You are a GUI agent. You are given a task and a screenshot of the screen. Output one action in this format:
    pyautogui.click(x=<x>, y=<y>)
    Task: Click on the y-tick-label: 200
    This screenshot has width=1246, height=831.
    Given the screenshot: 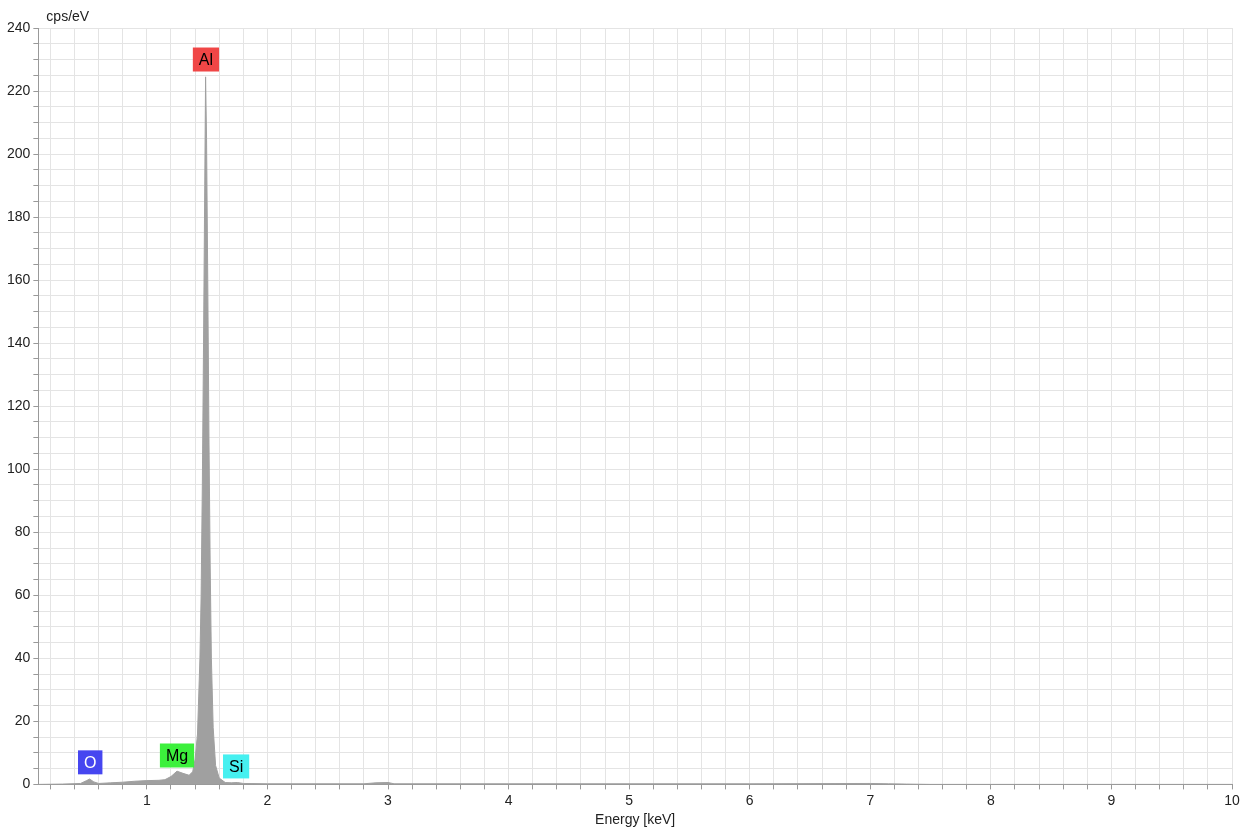 What is the action you would take?
    pyautogui.click(x=19, y=152)
    